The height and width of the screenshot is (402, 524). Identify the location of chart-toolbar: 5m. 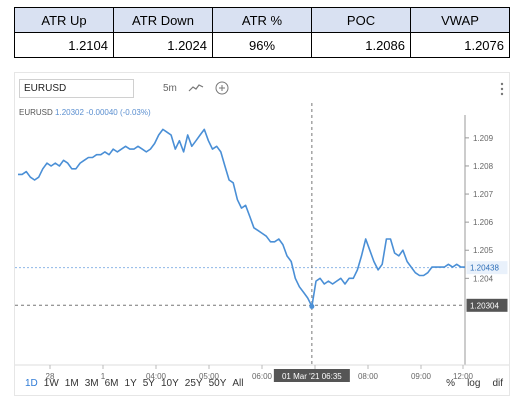
(262, 88).